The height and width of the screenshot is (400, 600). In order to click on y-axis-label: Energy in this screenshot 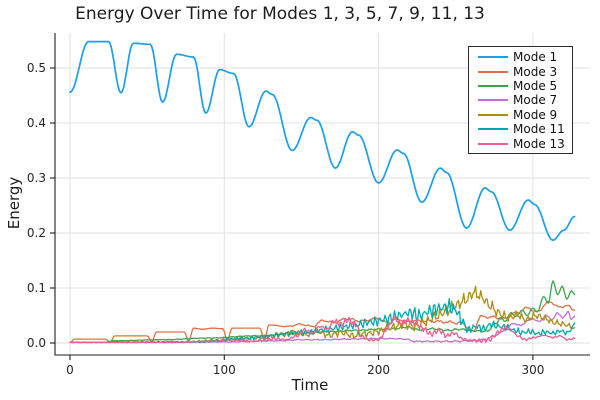, I will do `click(14, 203)`.